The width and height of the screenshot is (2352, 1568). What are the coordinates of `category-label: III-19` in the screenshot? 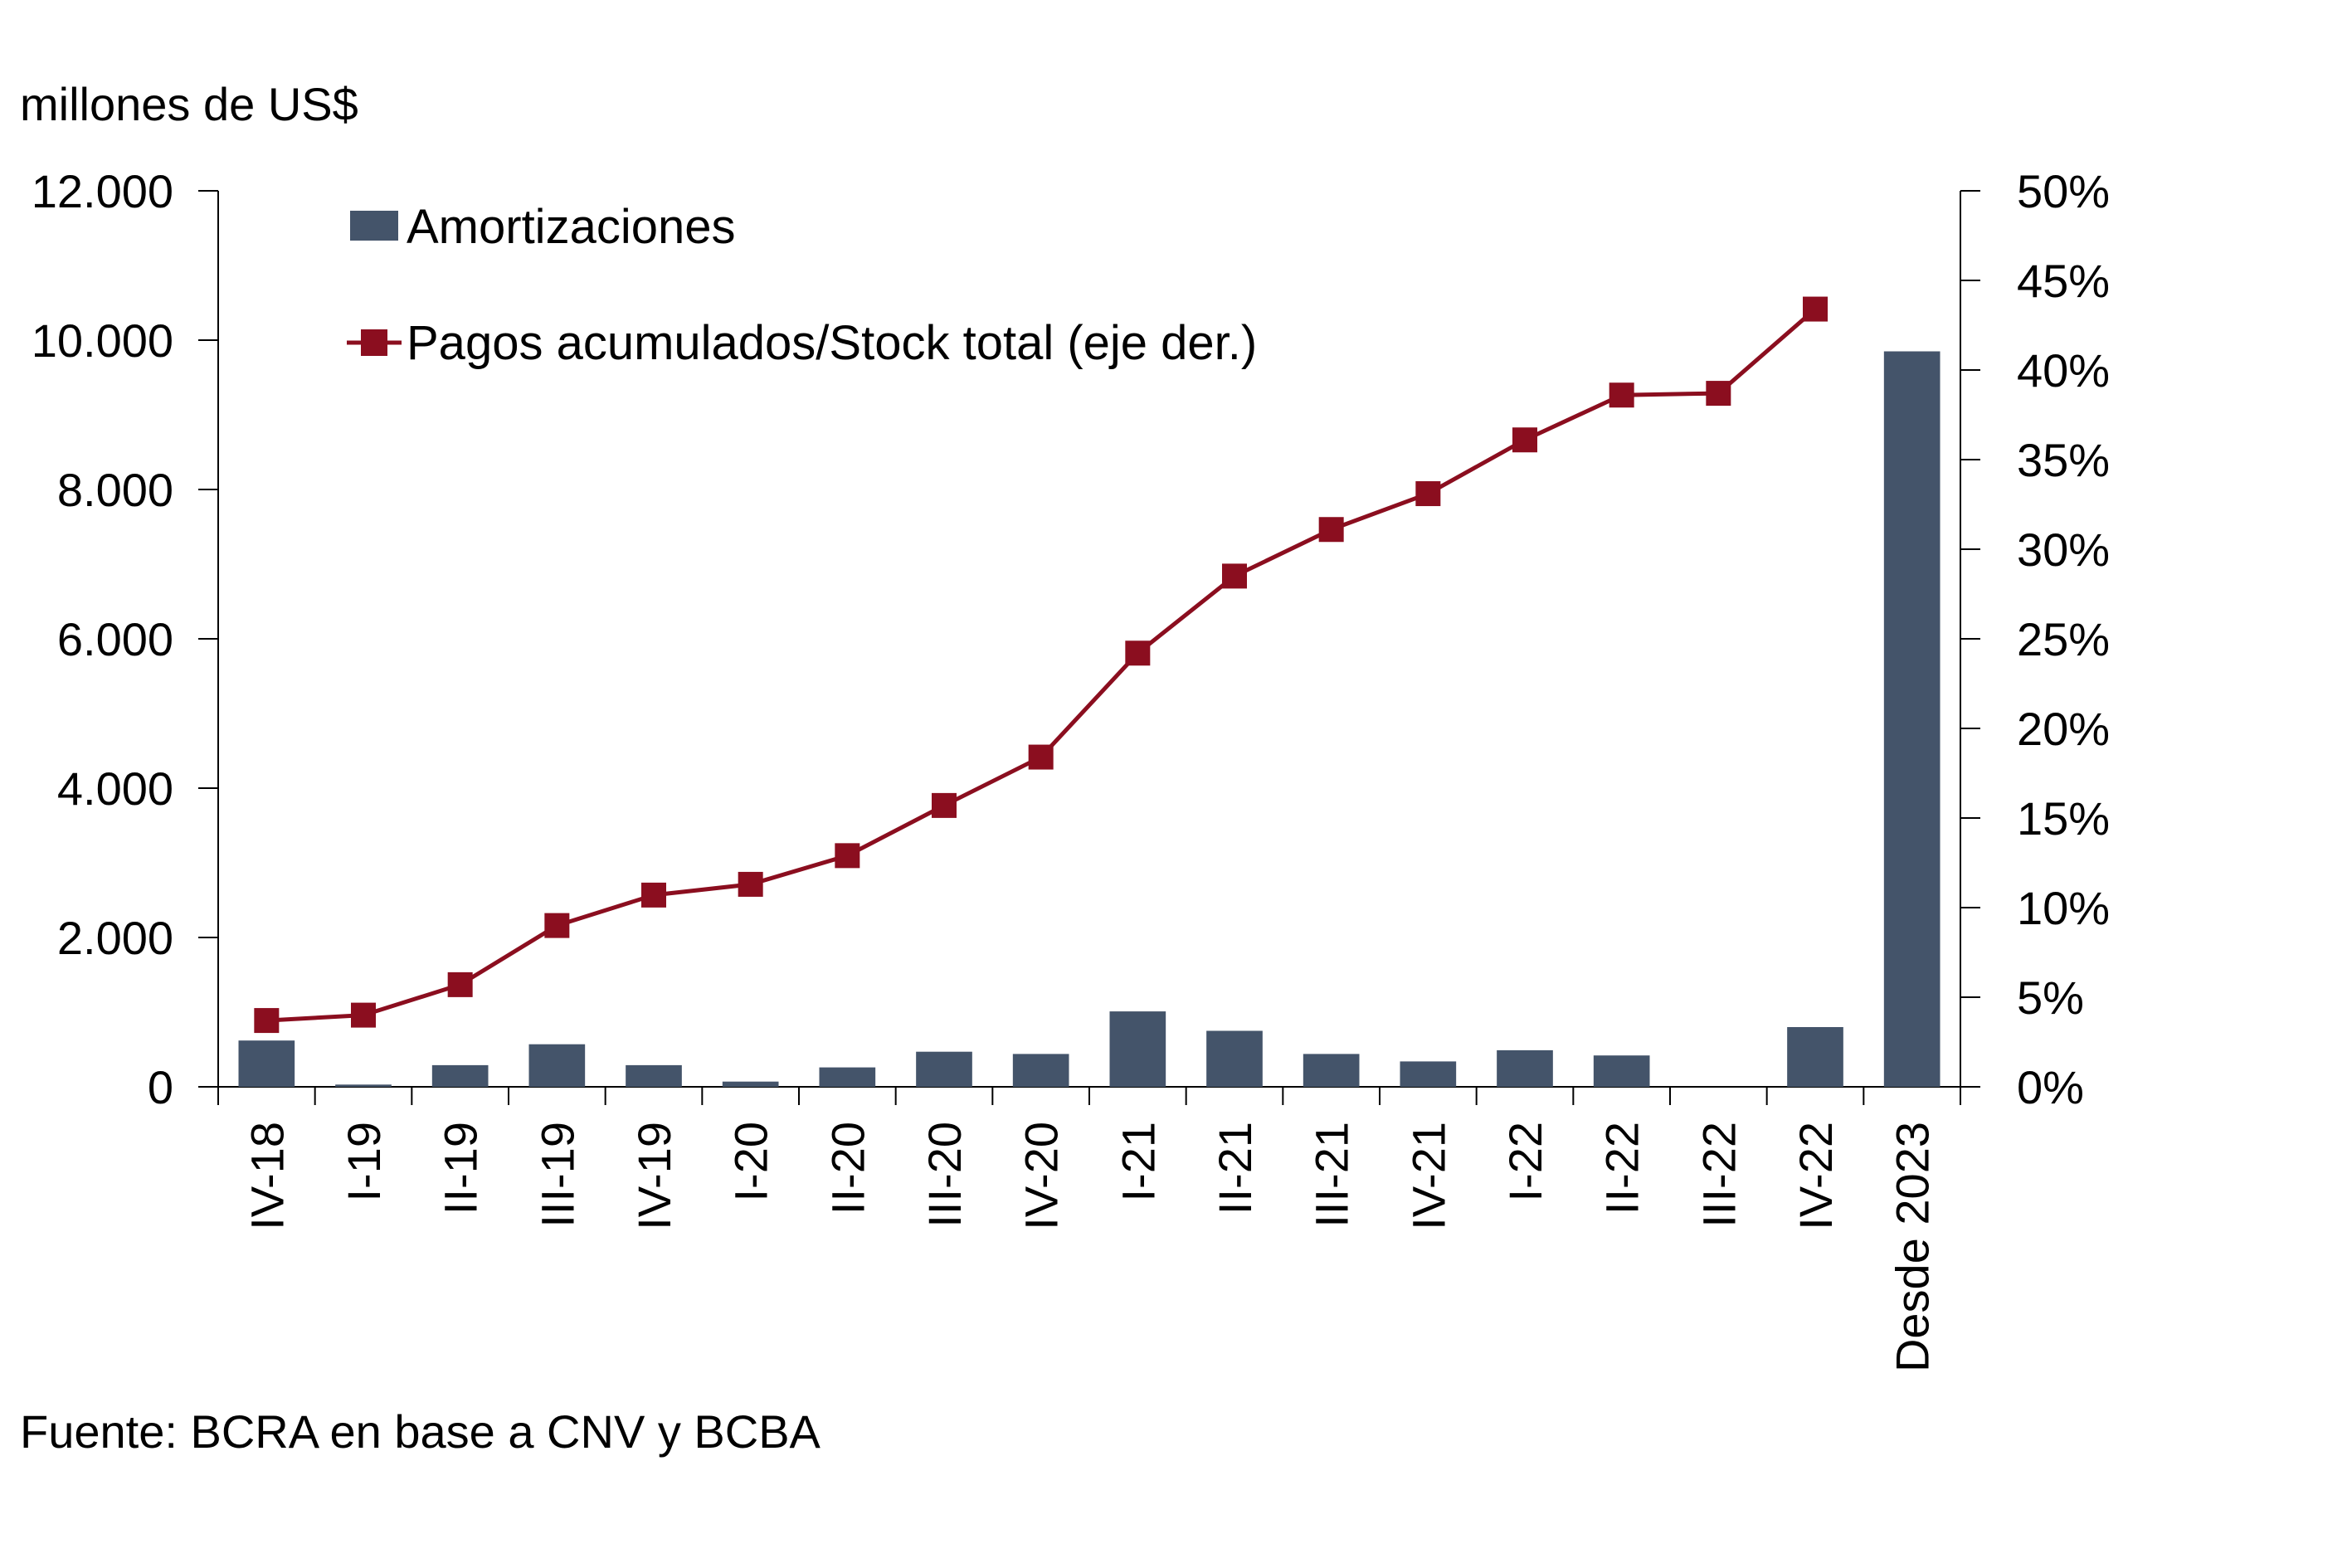 It's located at (557, 1175).